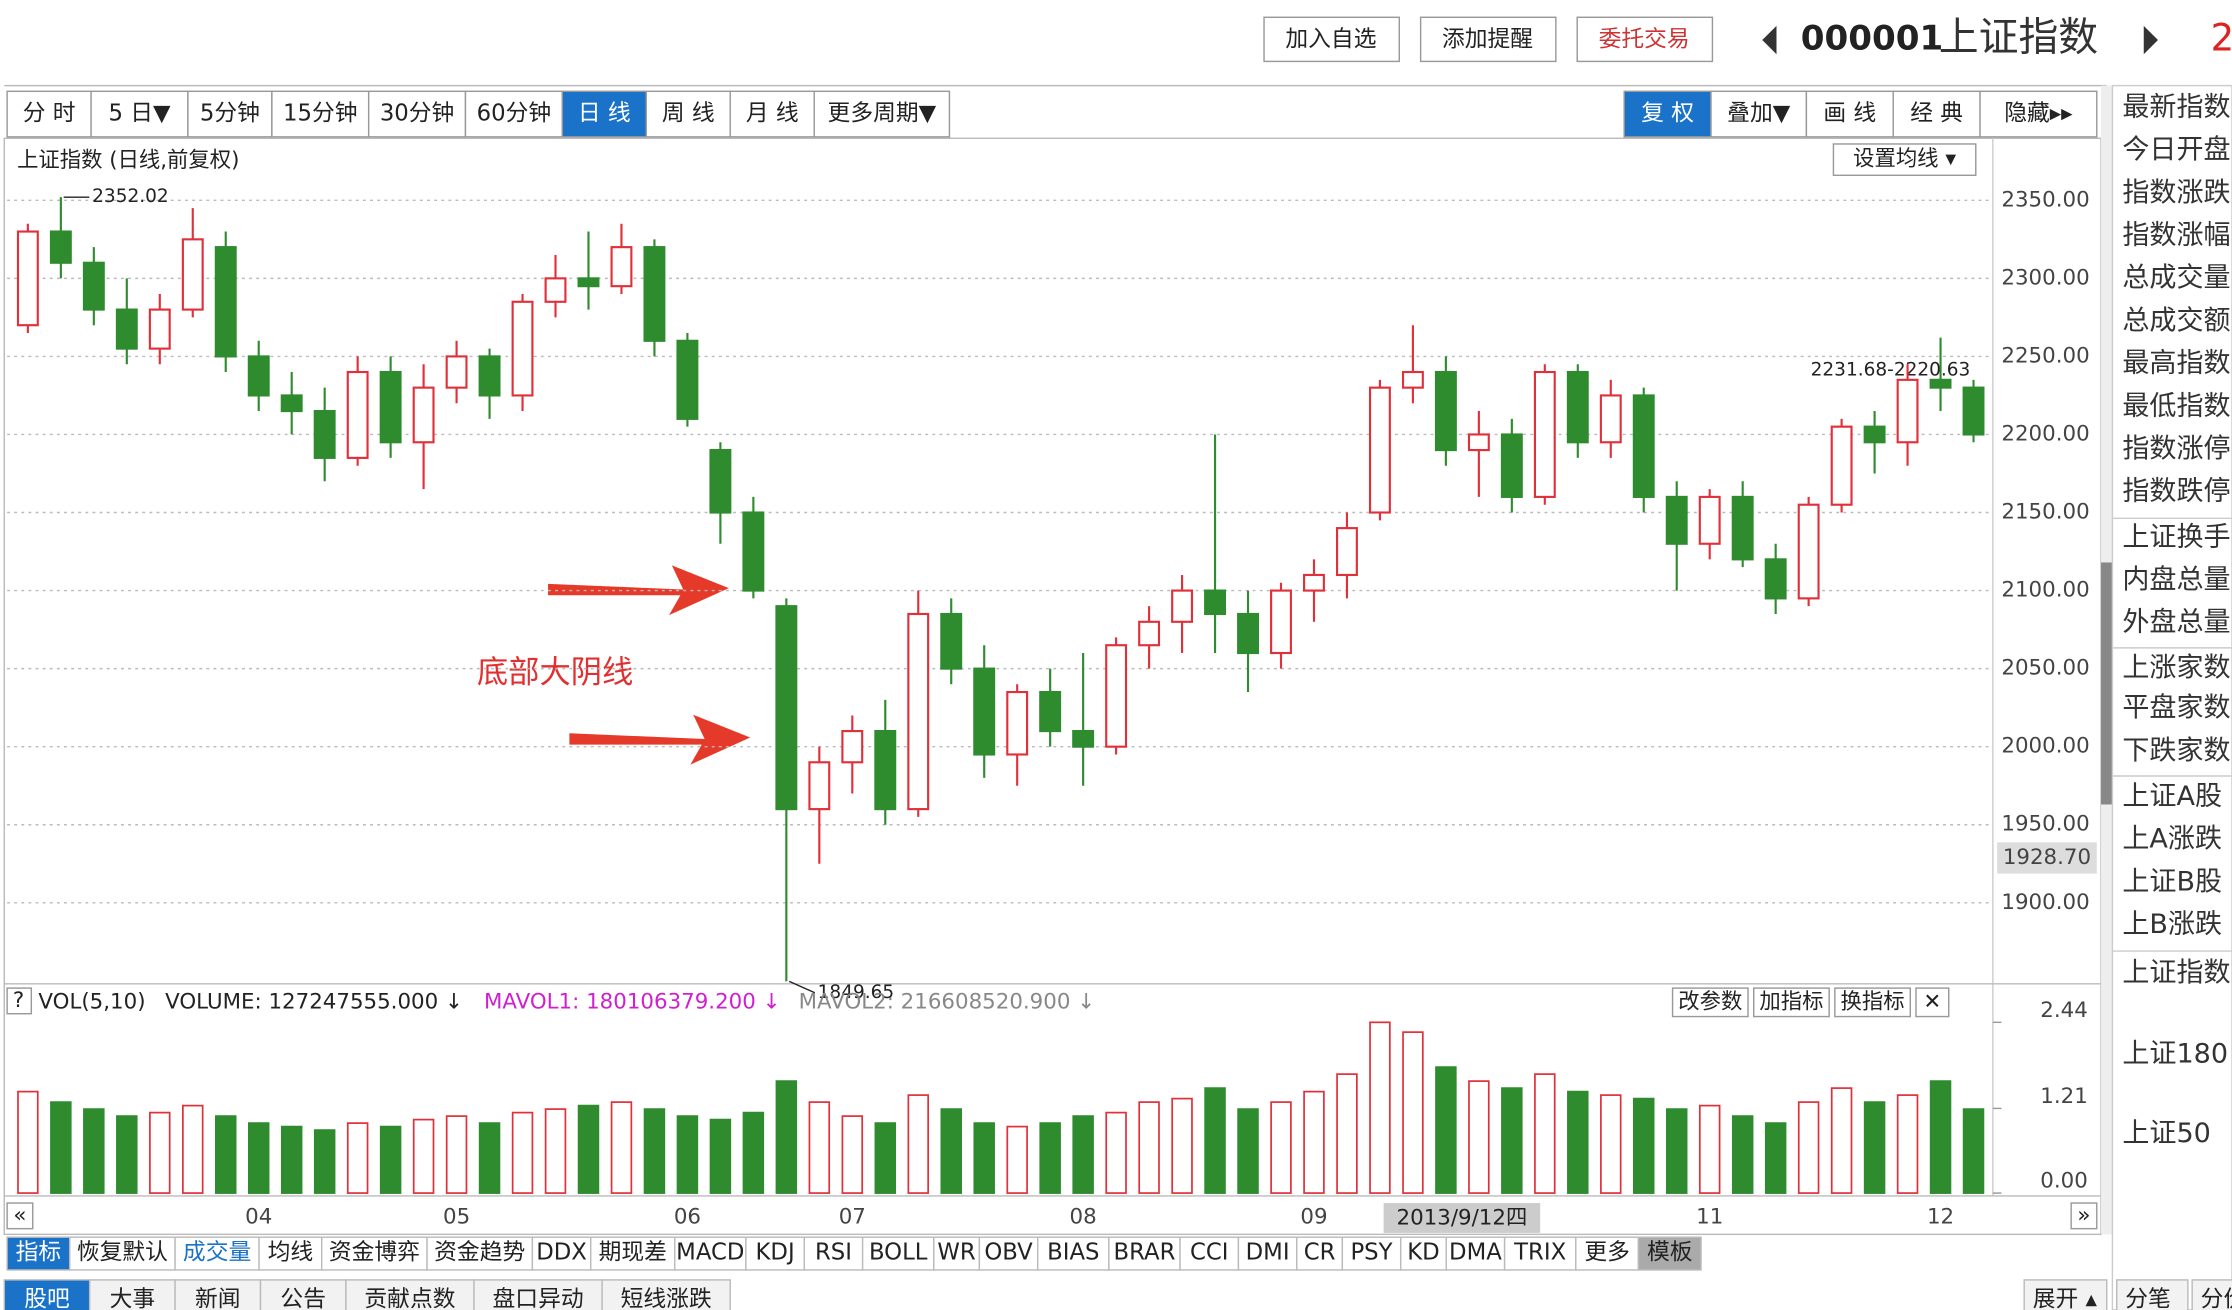  What do you see at coordinates (2065, 1298) in the screenshot?
I see `bottom-right-label: 展开 ▴` at bounding box center [2065, 1298].